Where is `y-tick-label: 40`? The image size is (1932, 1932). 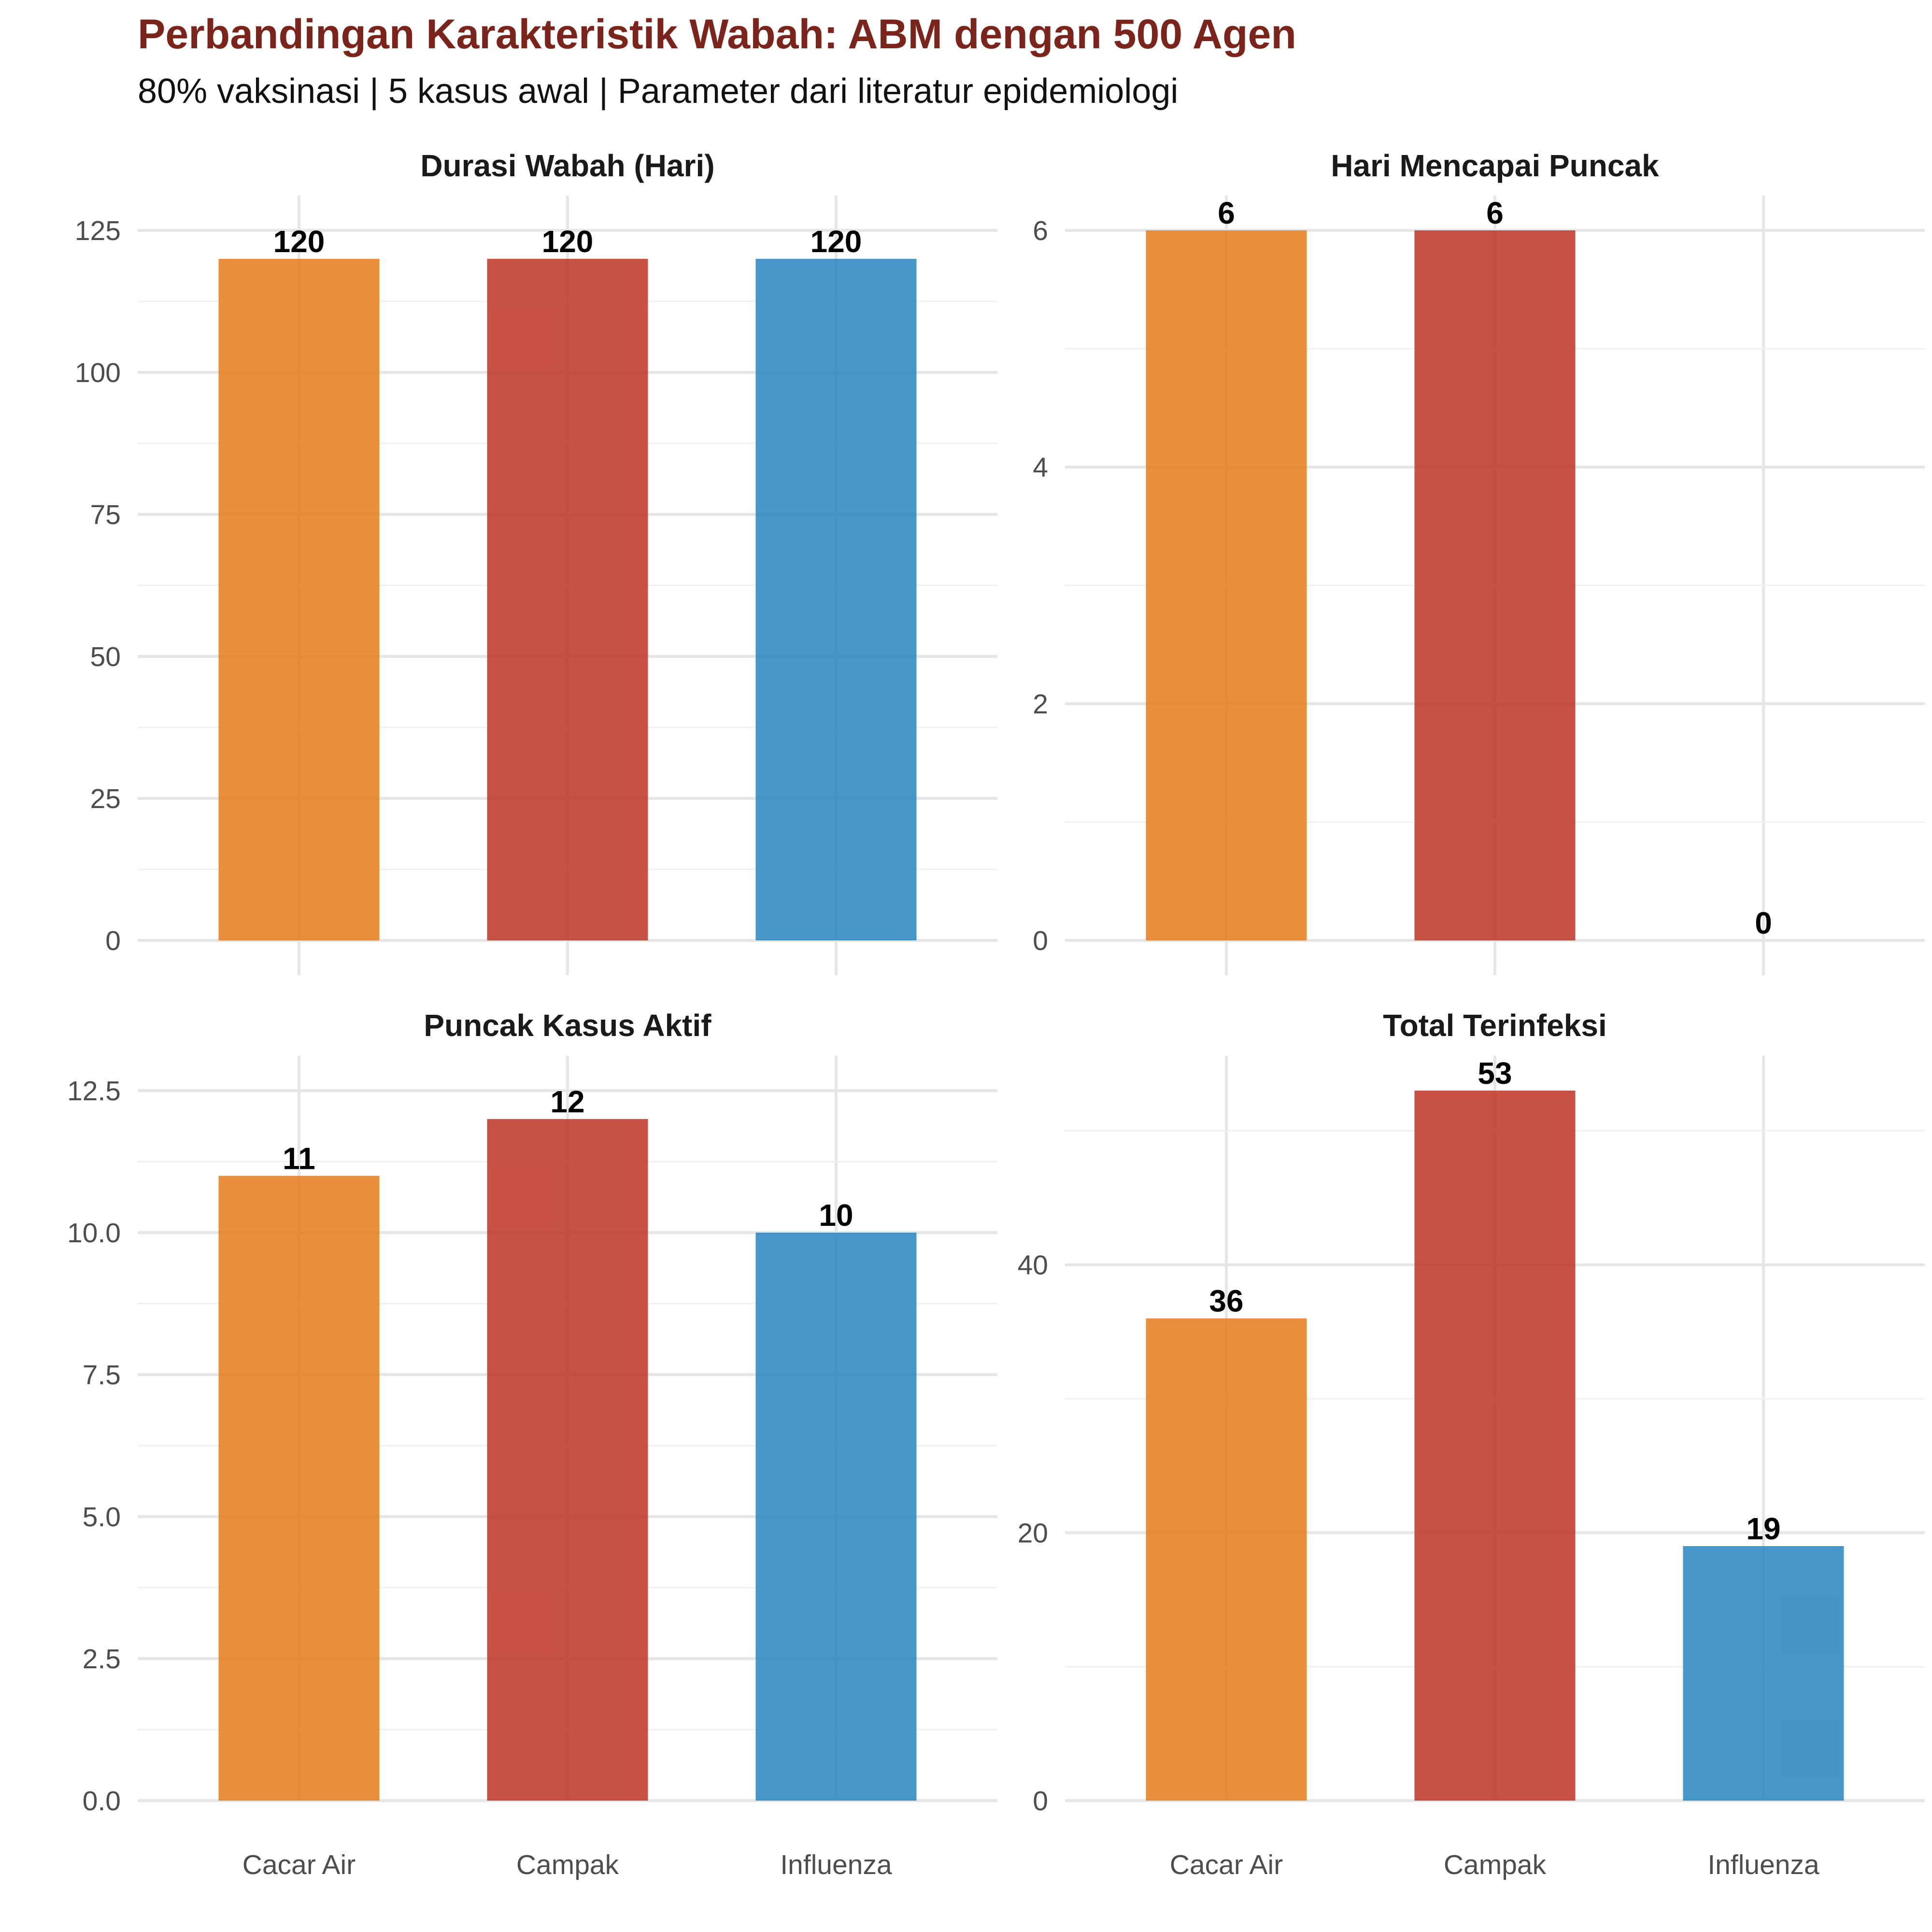 y-tick-label: 40 is located at coordinates (1033, 1265).